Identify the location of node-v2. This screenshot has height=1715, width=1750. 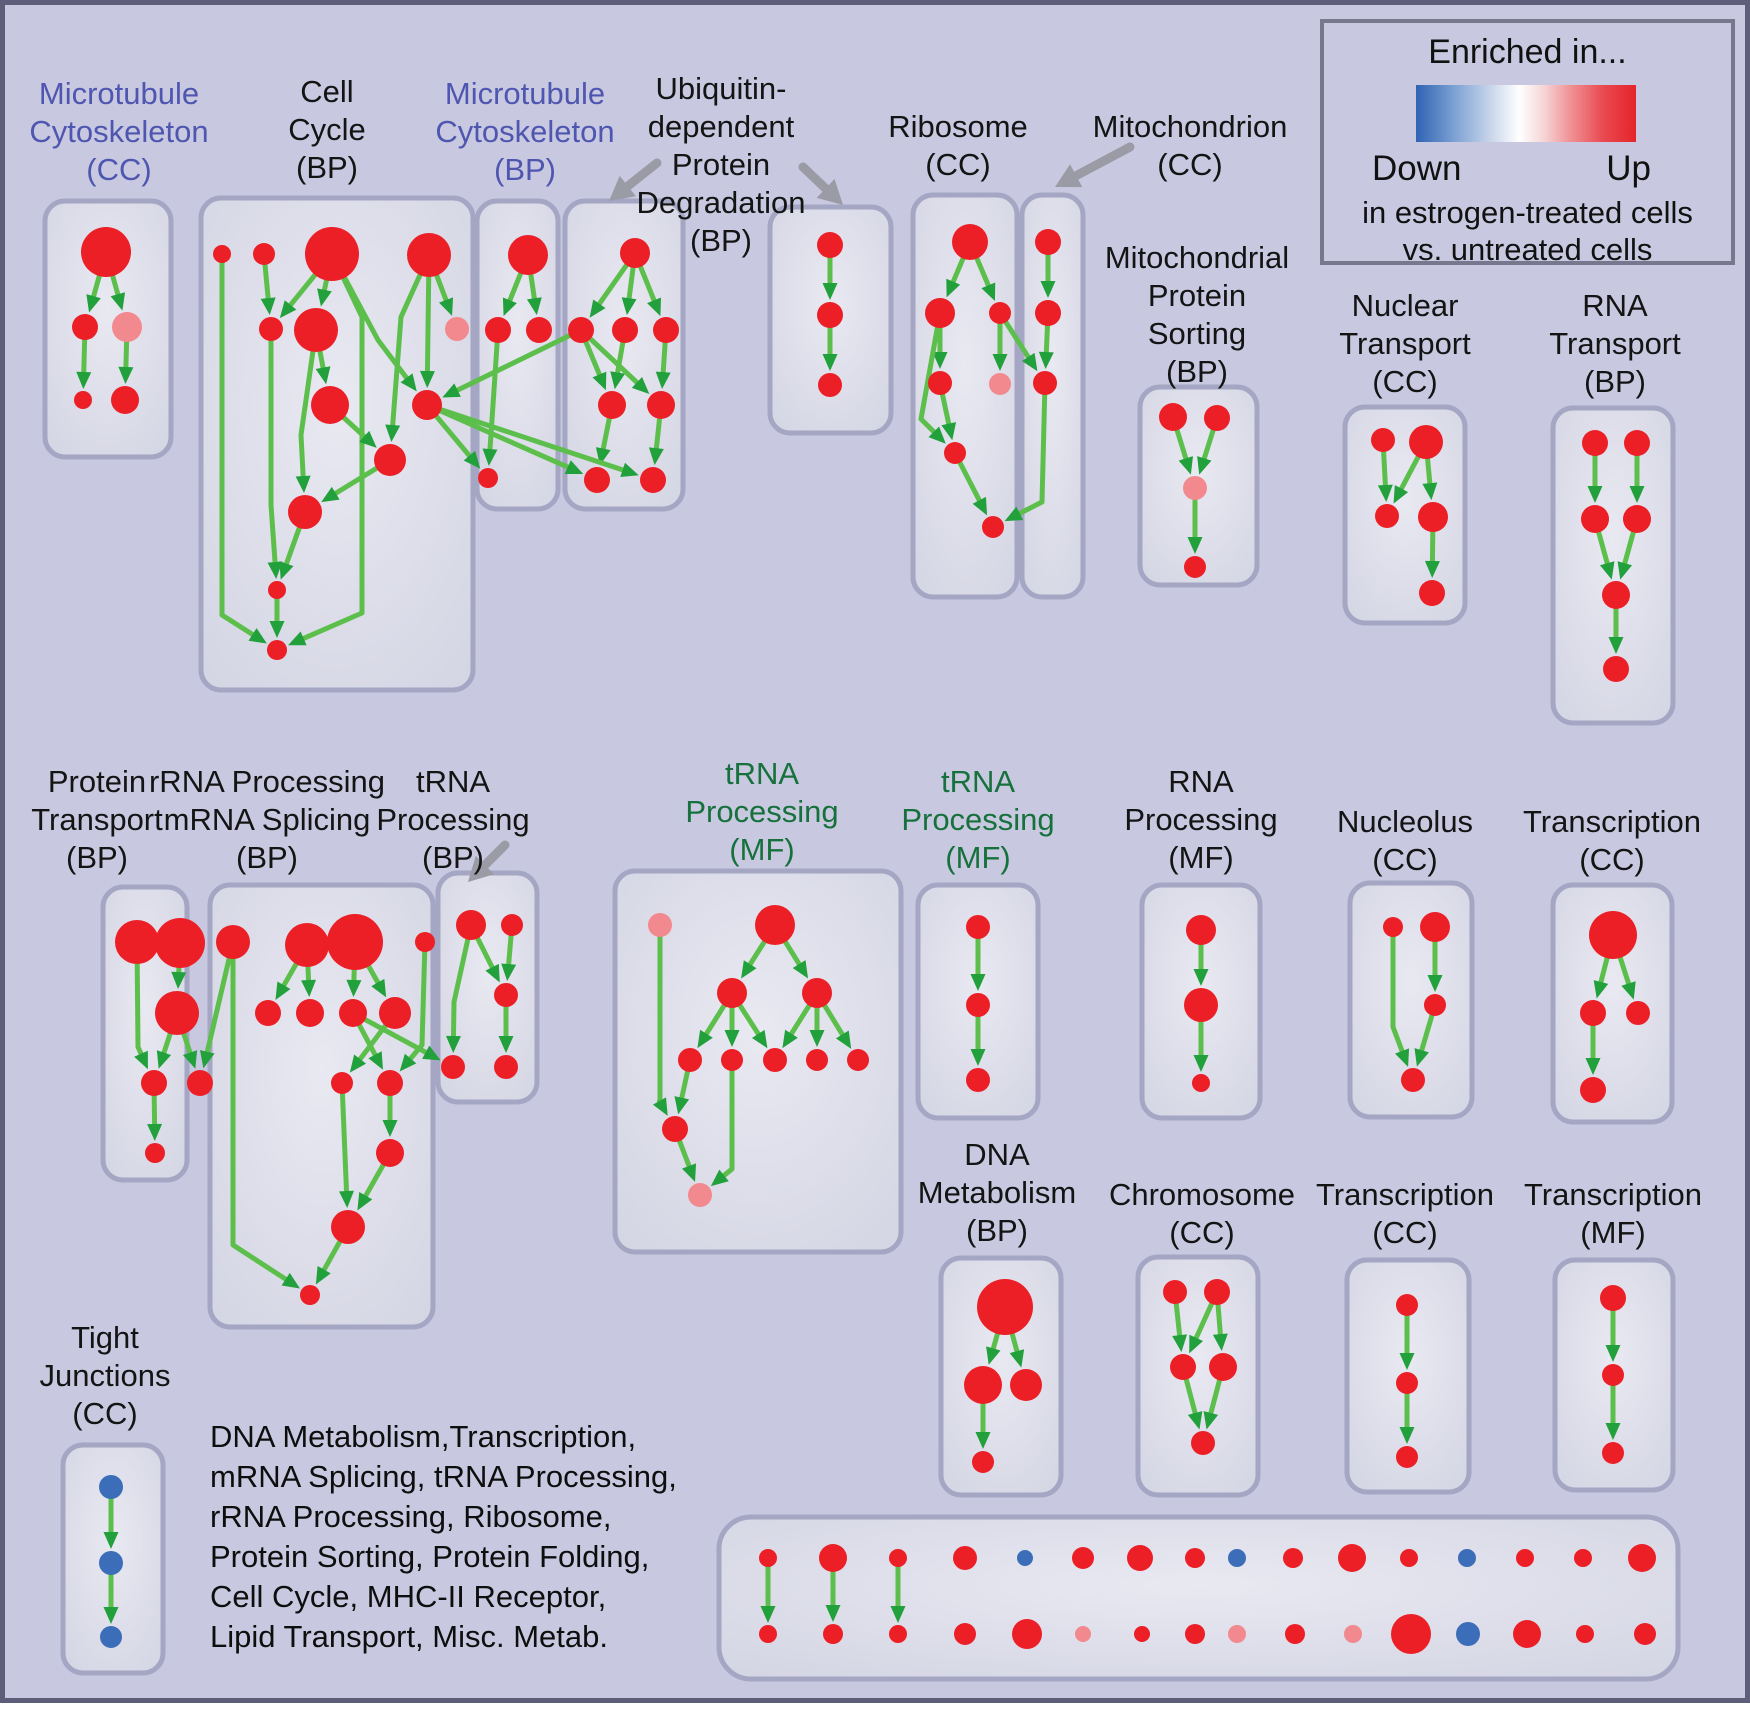
(1613, 1375).